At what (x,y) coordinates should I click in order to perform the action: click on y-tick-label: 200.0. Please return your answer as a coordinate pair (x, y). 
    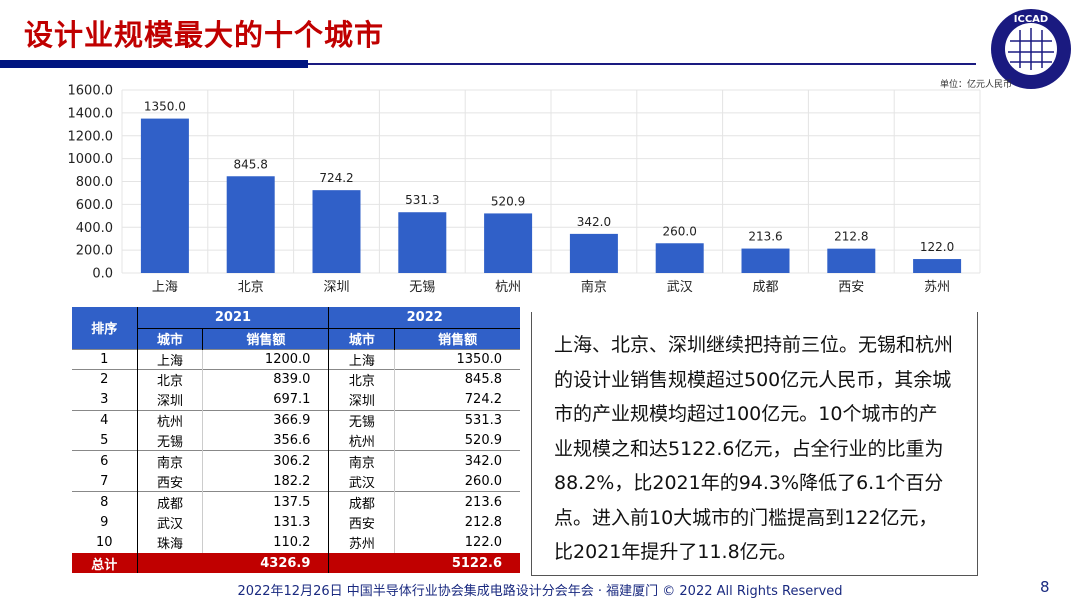
    Looking at the image, I should click on (94, 251).